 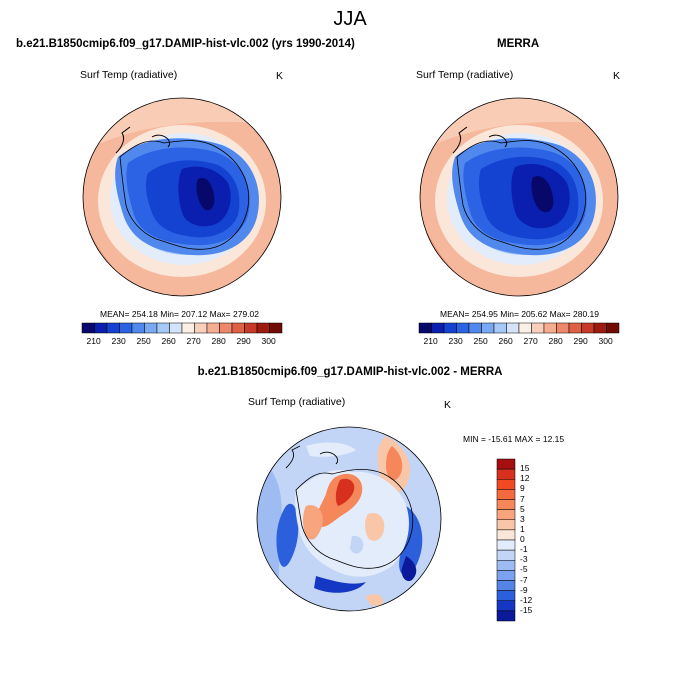 I want to click on colorbar-tick-label: -5, so click(x=524, y=569).